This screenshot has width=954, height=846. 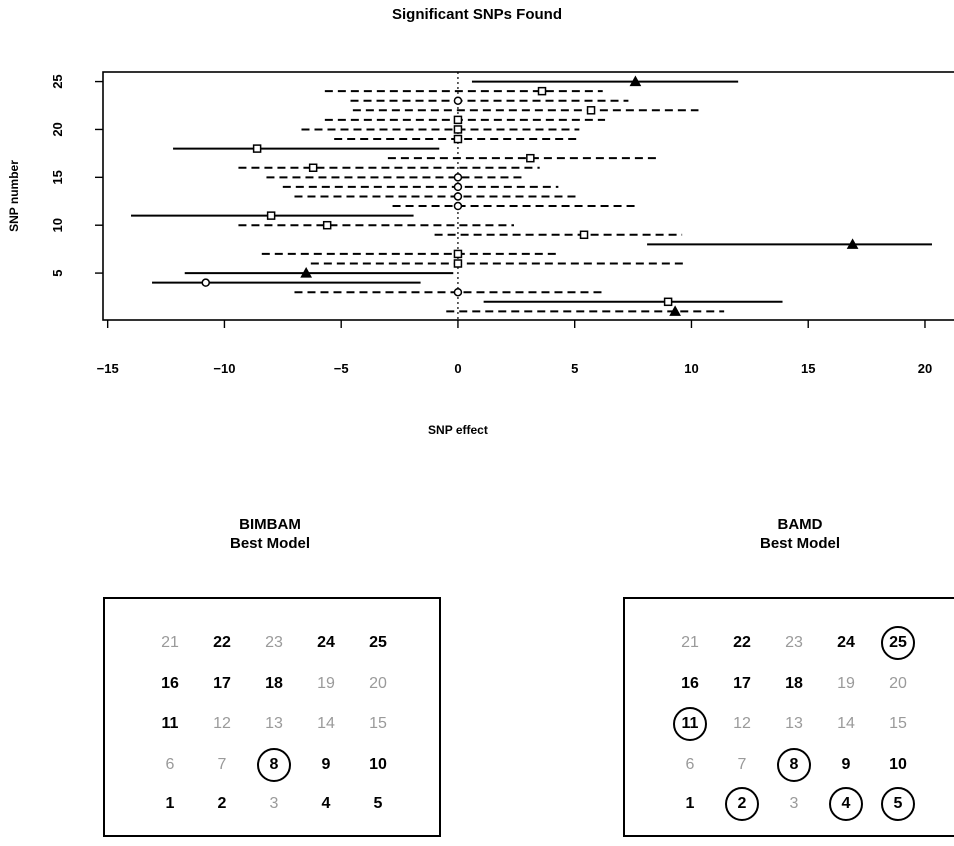 What do you see at coordinates (222, 764) in the screenshot?
I see `bimbam-snp-7: 7` at bounding box center [222, 764].